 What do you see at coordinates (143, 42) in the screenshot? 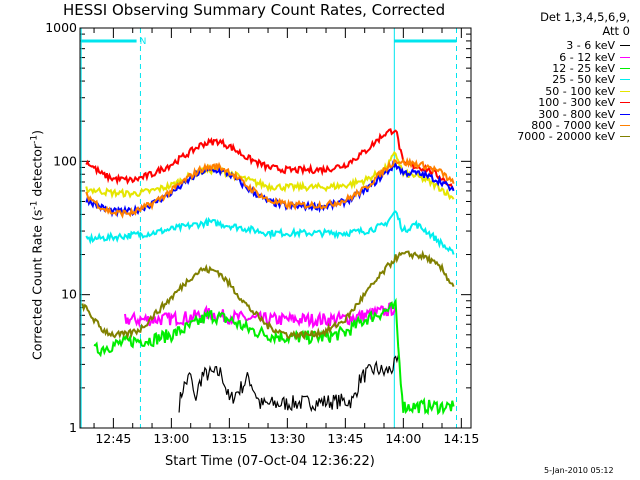
I see `flag-label: N` at bounding box center [143, 42].